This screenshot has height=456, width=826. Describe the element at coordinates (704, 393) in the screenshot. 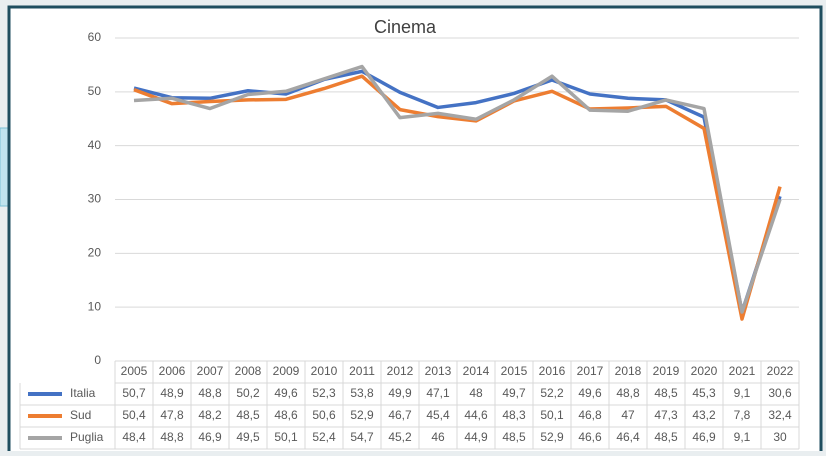

I see `table-cell: 45,3` at that location.